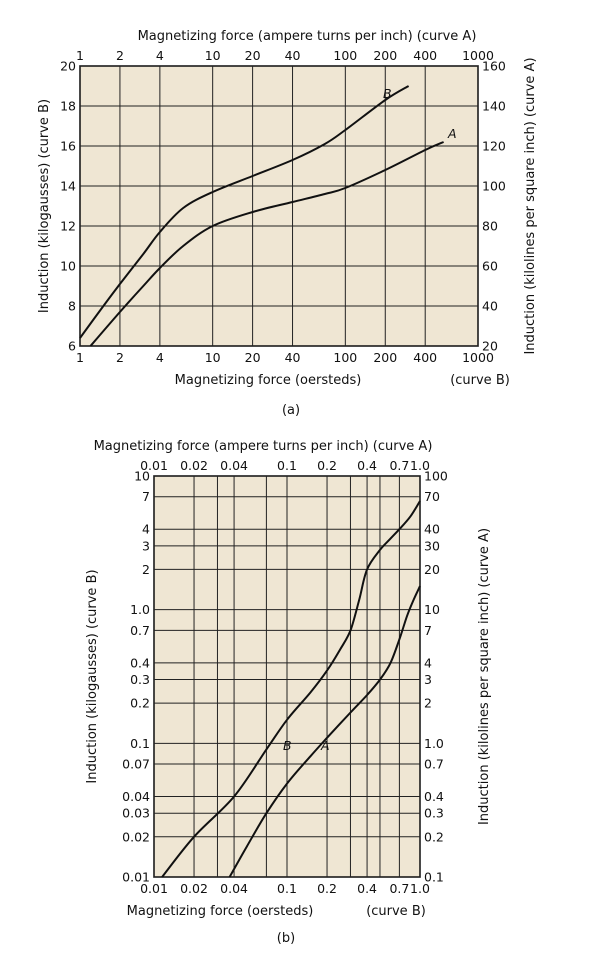 Image resolution: width=589 pixels, height=970 pixels. I want to click on x-top-tick-label: 0.02, so click(194, 465).